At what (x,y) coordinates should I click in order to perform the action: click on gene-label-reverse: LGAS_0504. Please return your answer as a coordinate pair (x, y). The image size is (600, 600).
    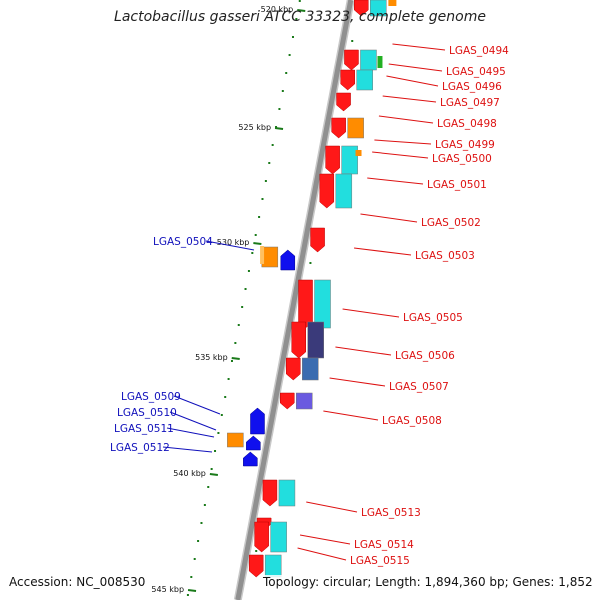
    Looking at the image, I should click on (183, 242).